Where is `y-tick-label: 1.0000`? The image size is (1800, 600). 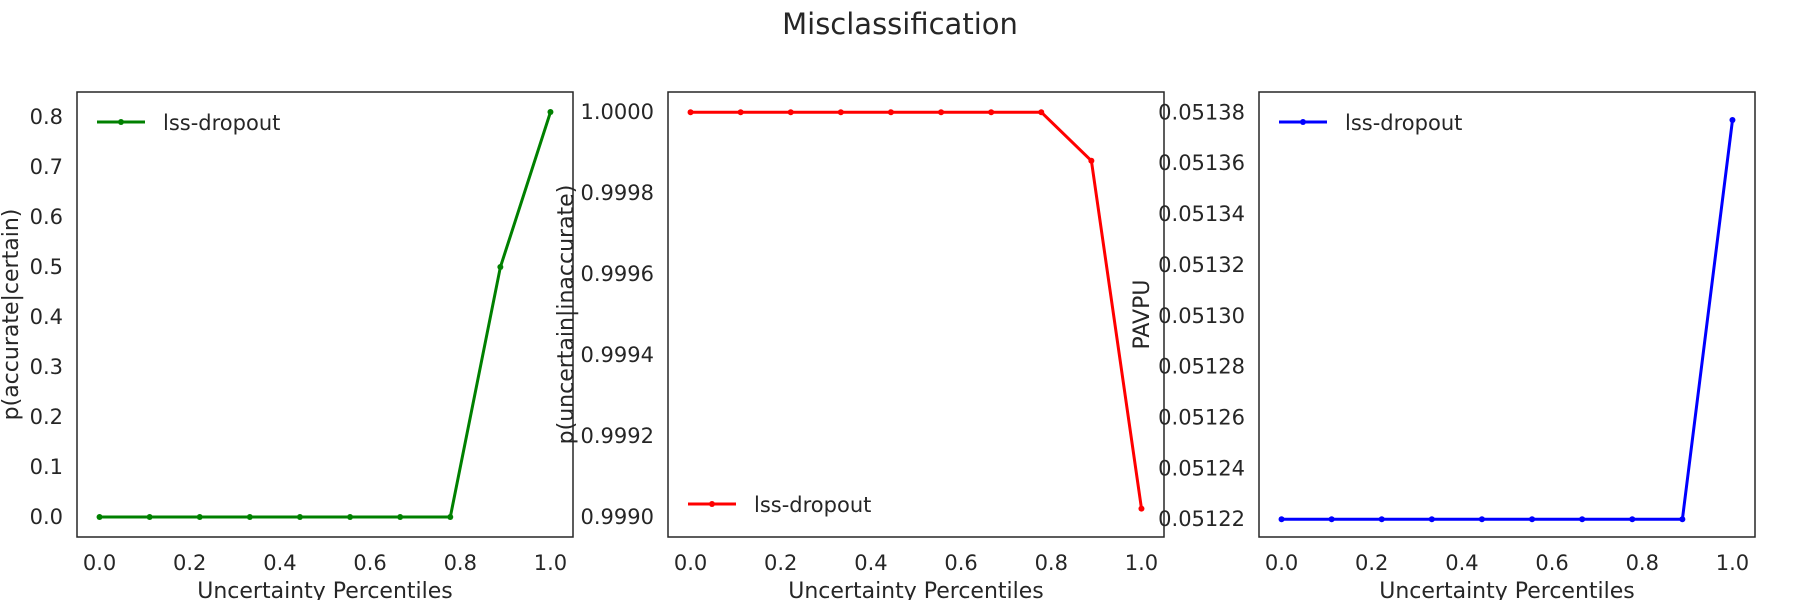
y-tick-label: 1.0000 is located at coordinates (617, 112).